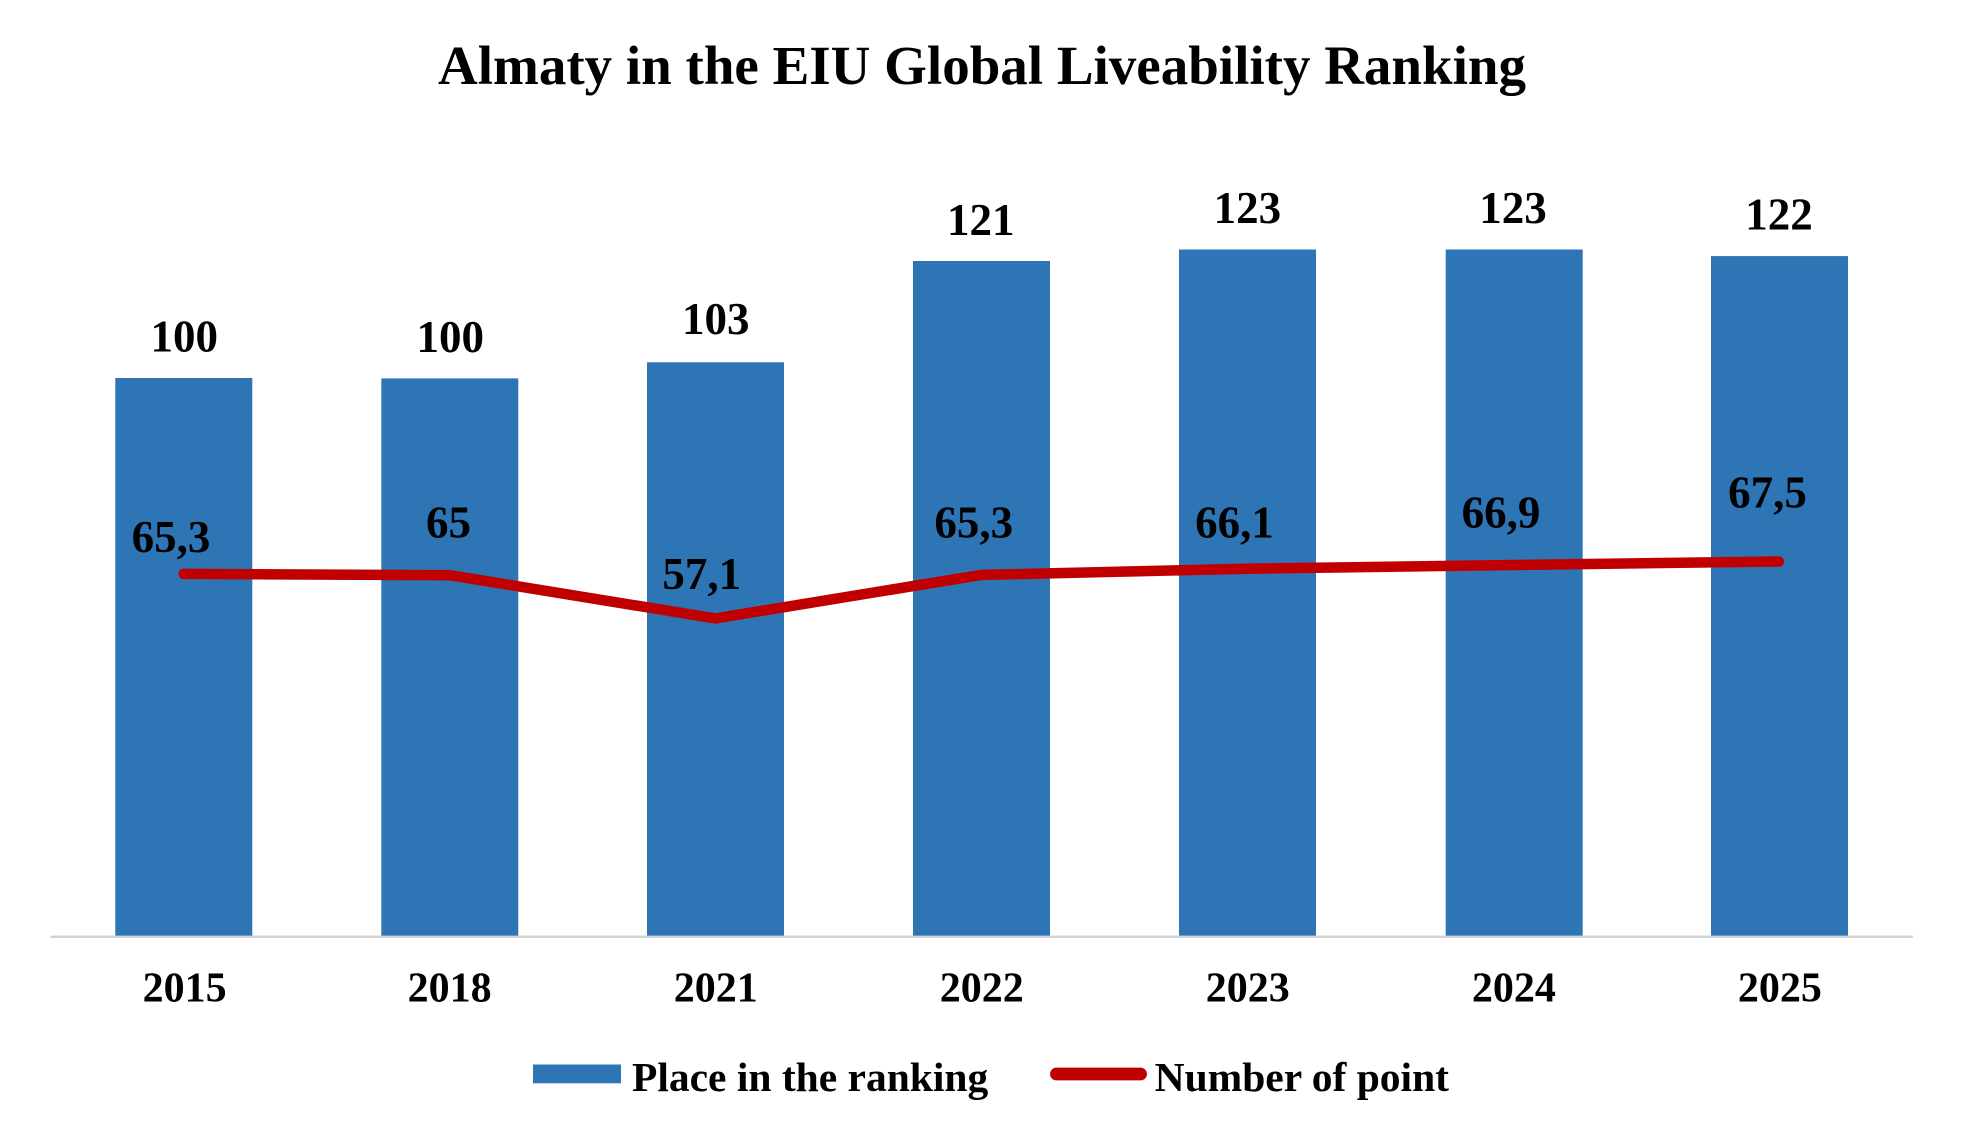 This screenshot has width=1963, height=1138. What do you see at coordinates (1514, 989) in the screenshot?
I see `svg-text: 2024` at bounding box center [1514, 989].